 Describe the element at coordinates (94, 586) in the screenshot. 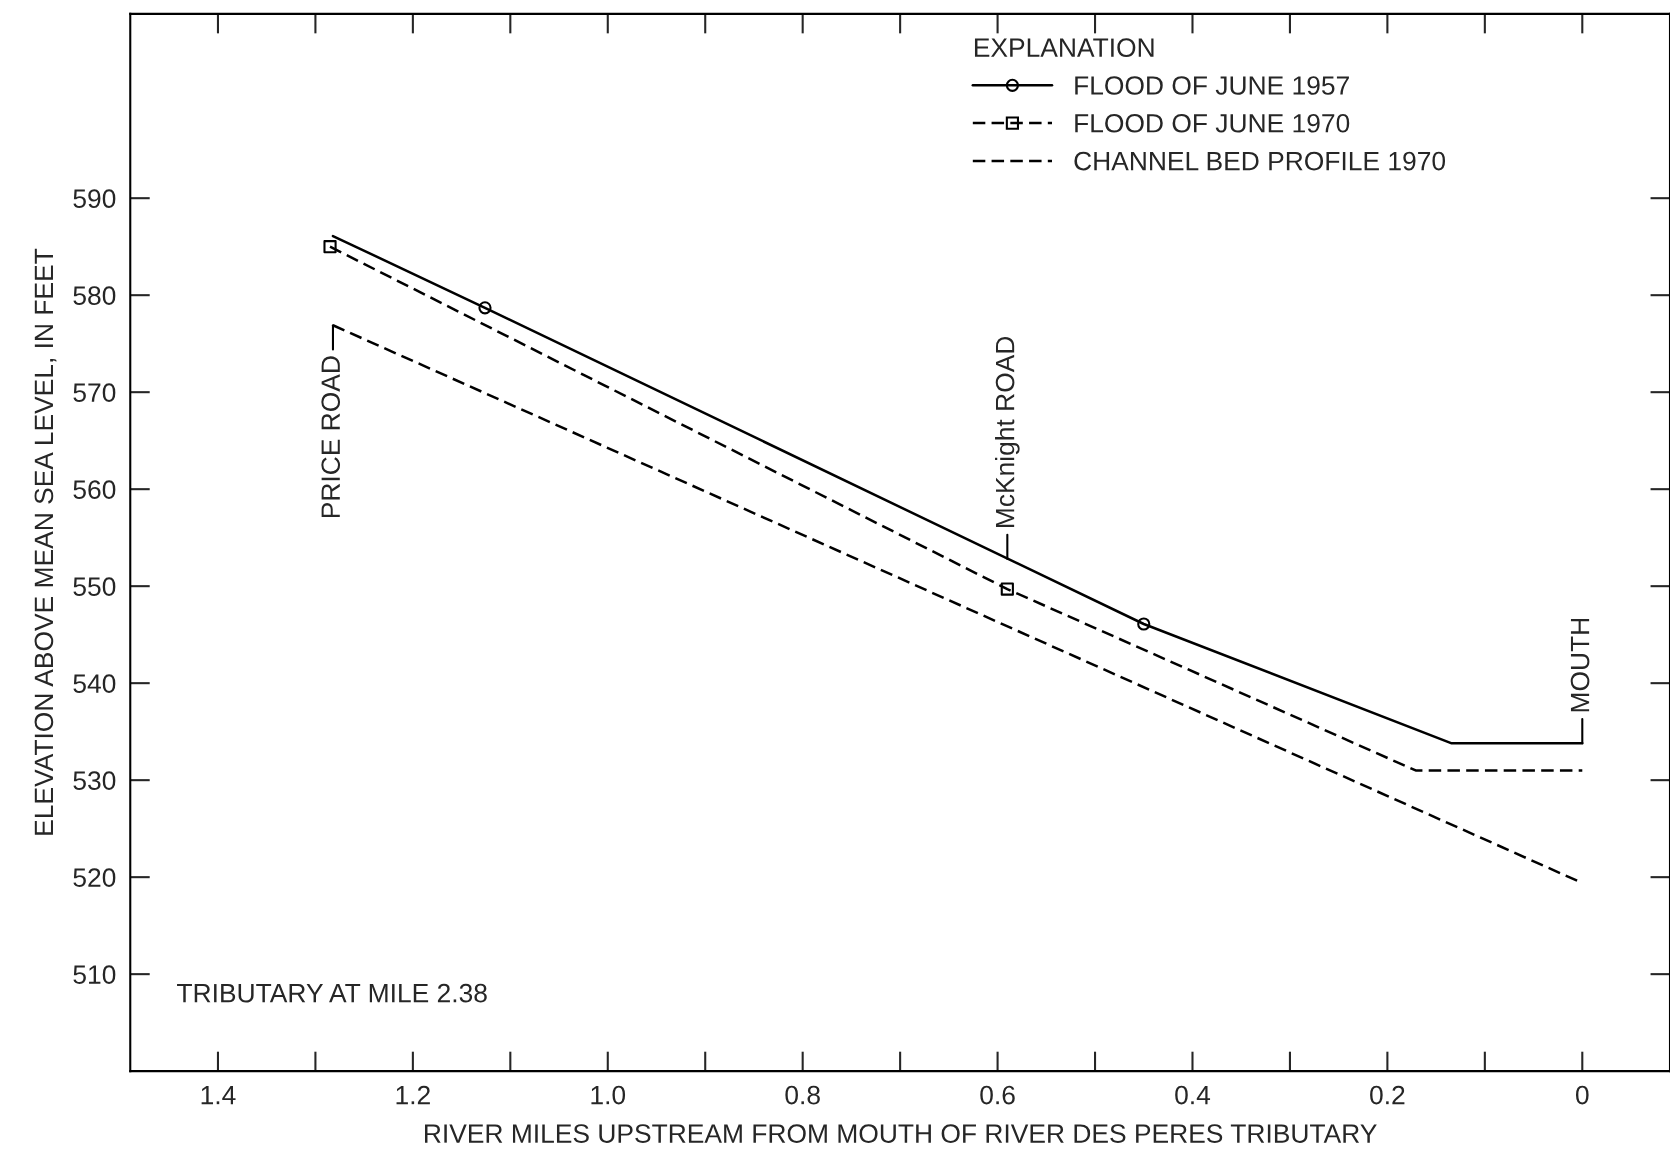

I see `y-tick-label: 550` at that location.